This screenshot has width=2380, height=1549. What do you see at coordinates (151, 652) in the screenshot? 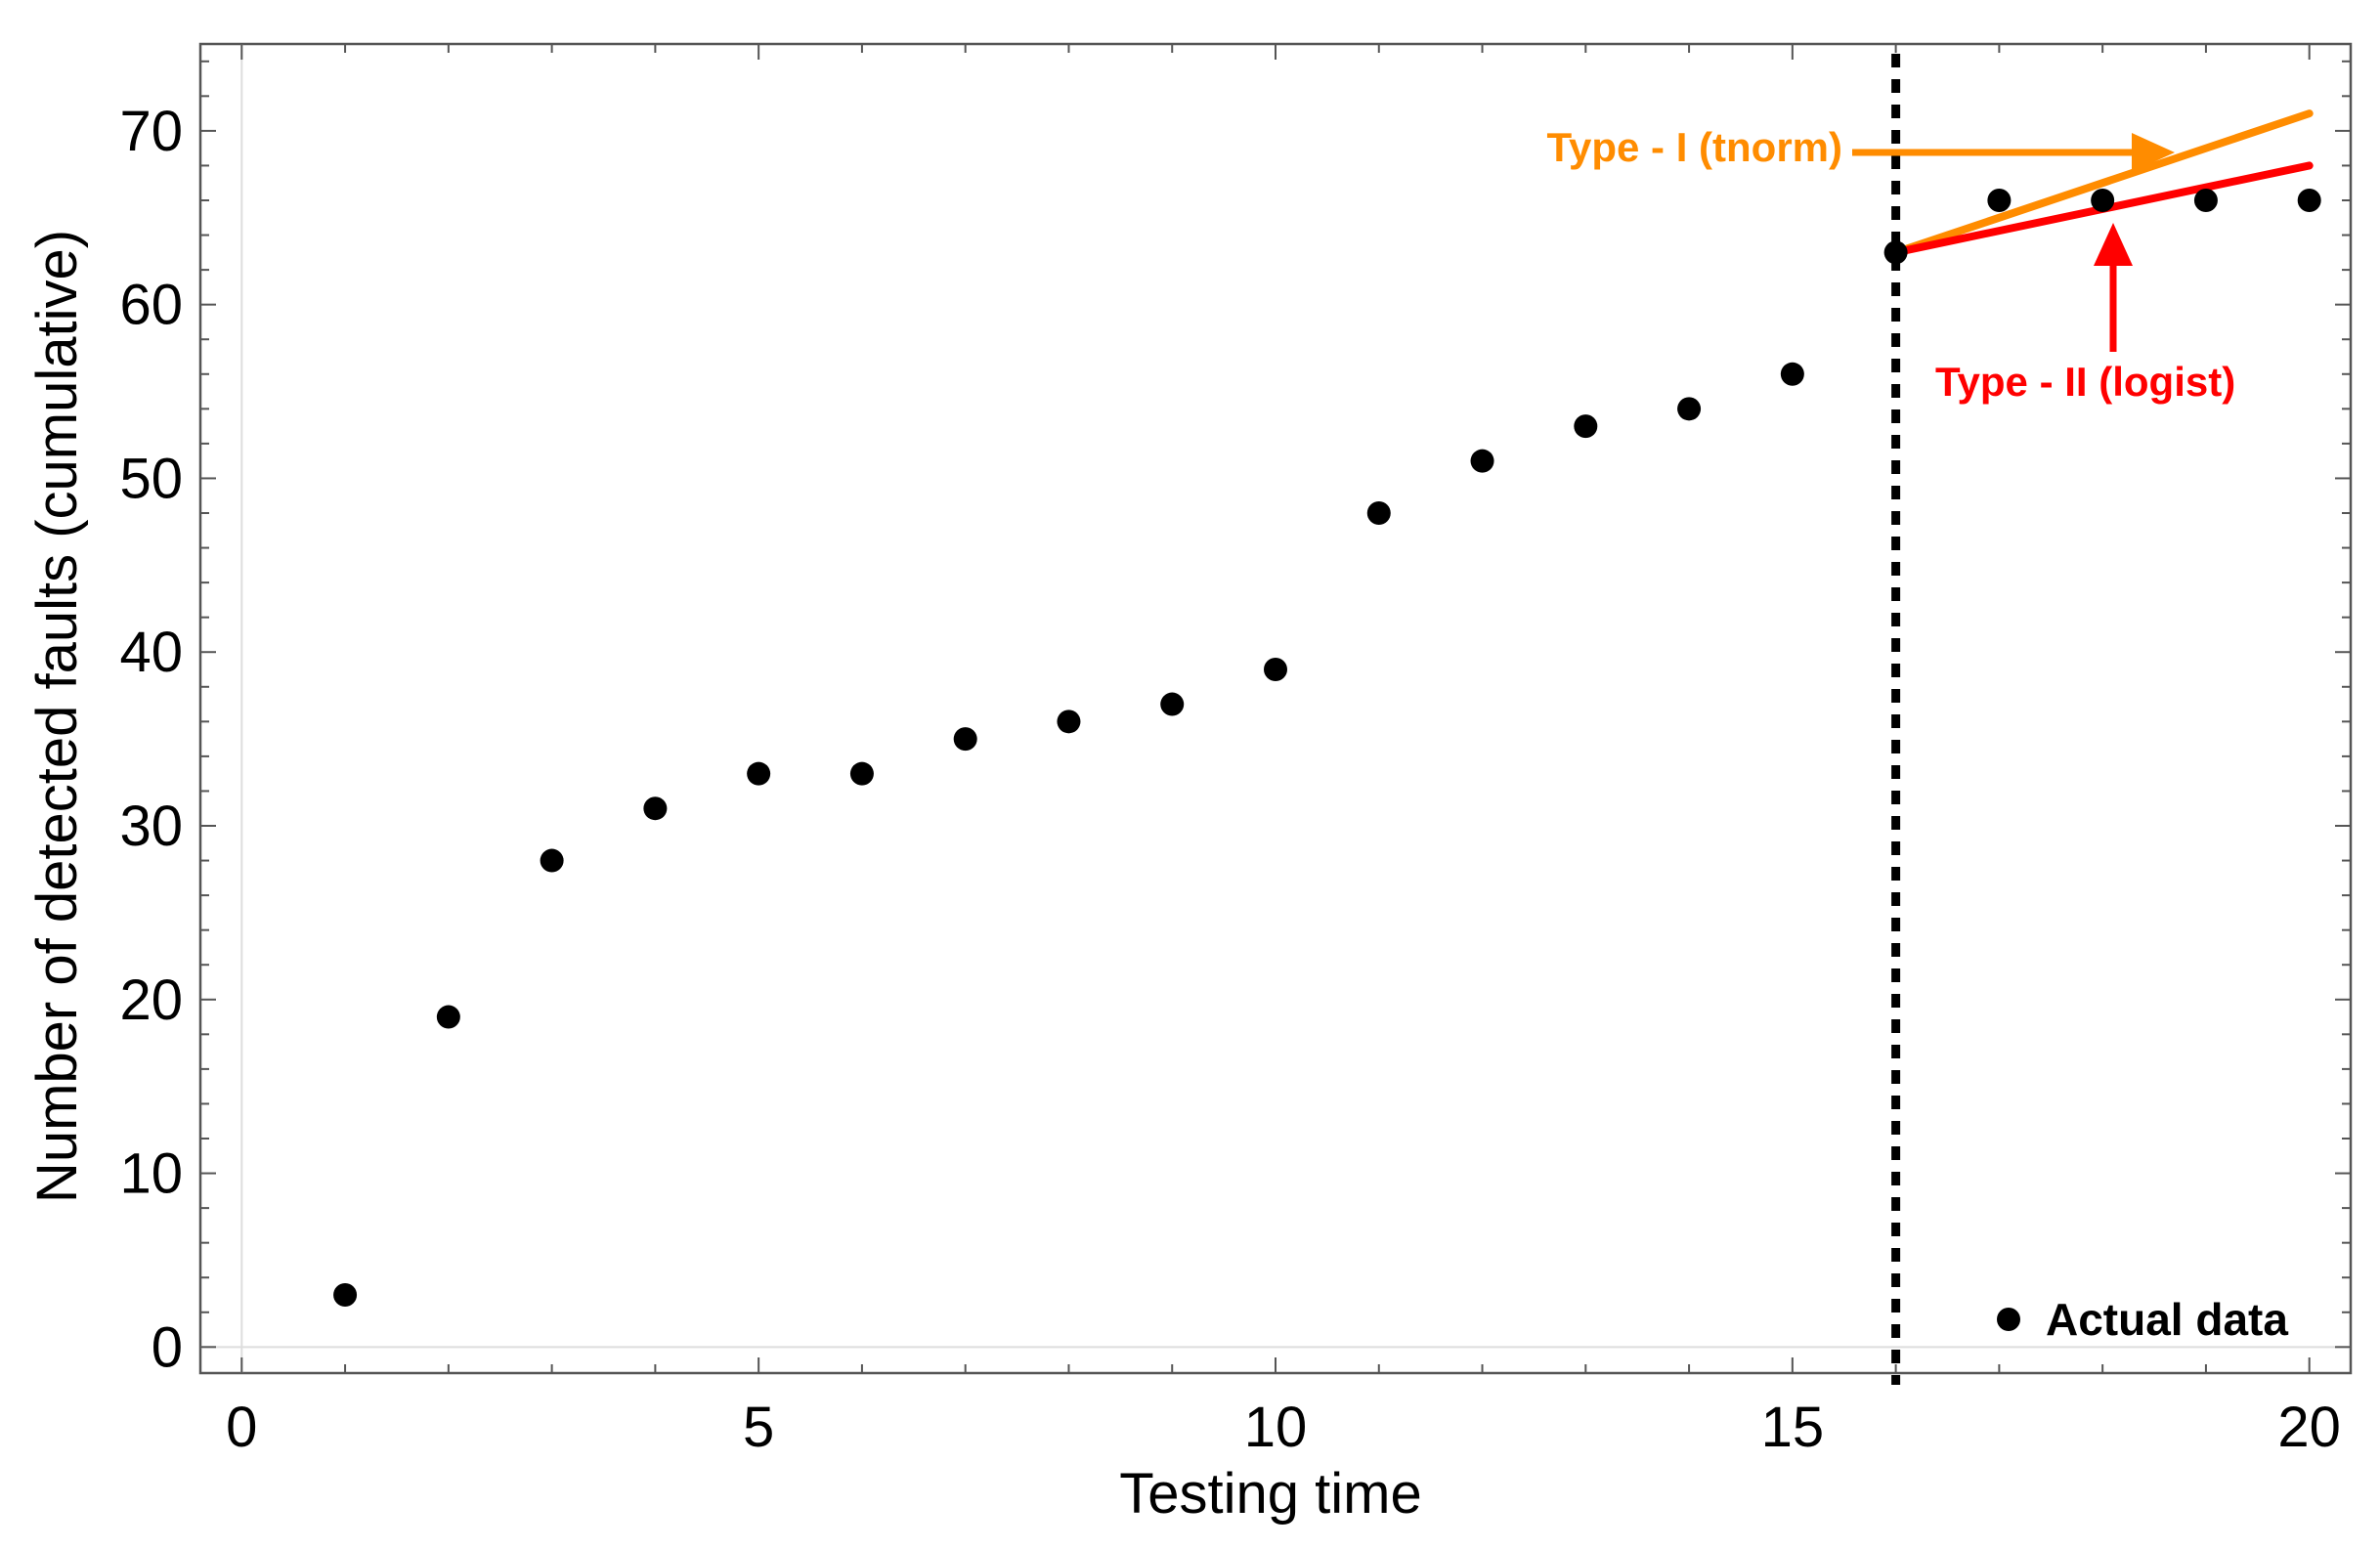
I see `y-tick-label: 40` at bounding box center [151, 652].